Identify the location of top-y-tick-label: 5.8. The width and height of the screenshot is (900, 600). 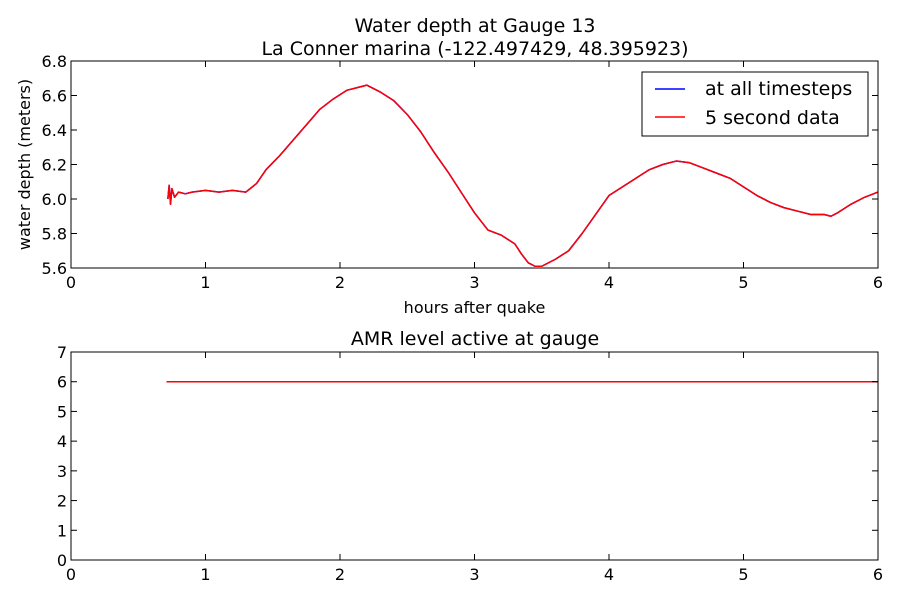
(54, 234).